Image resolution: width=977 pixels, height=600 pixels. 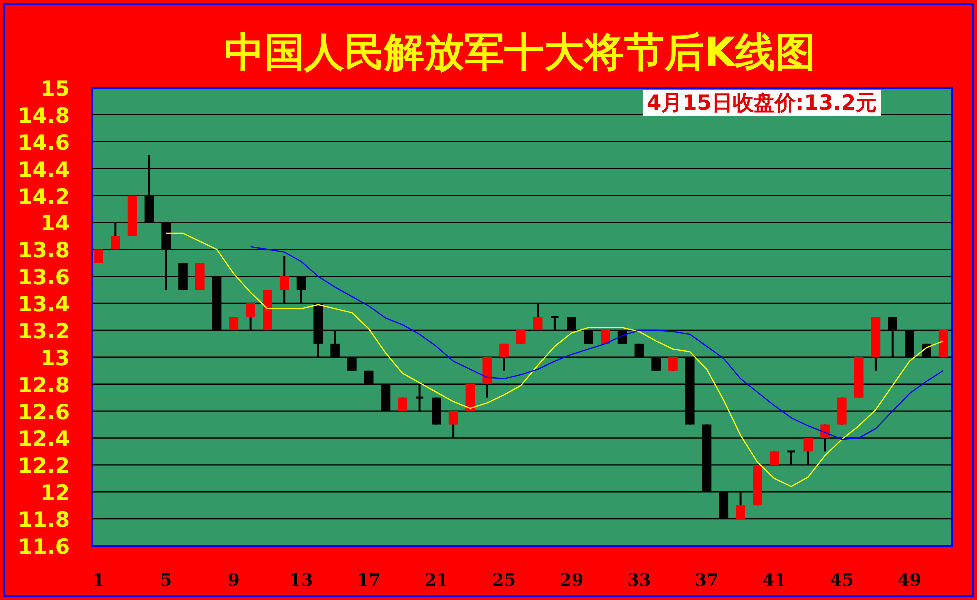 What do you see at coordinates (504, 581) in the screenshot?
I see `x-tick-label: 25` at bounding box center [504, 581].